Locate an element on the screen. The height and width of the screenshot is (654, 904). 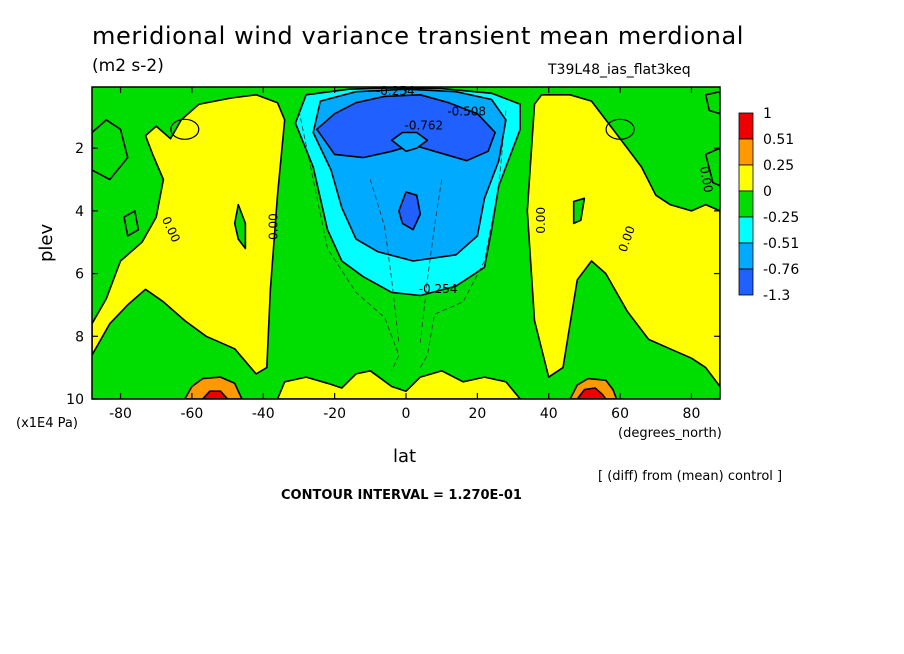
run-label: T39L48_ias_flat3keq is located at coordinates (619, 70).